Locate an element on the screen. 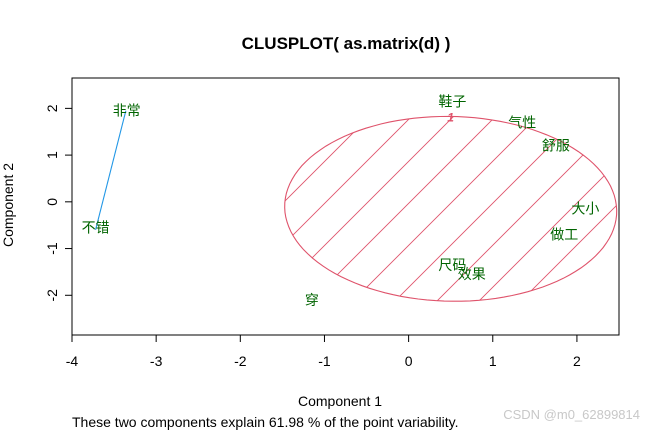  data-point: 舒服 is located at coordinates (556, 147).